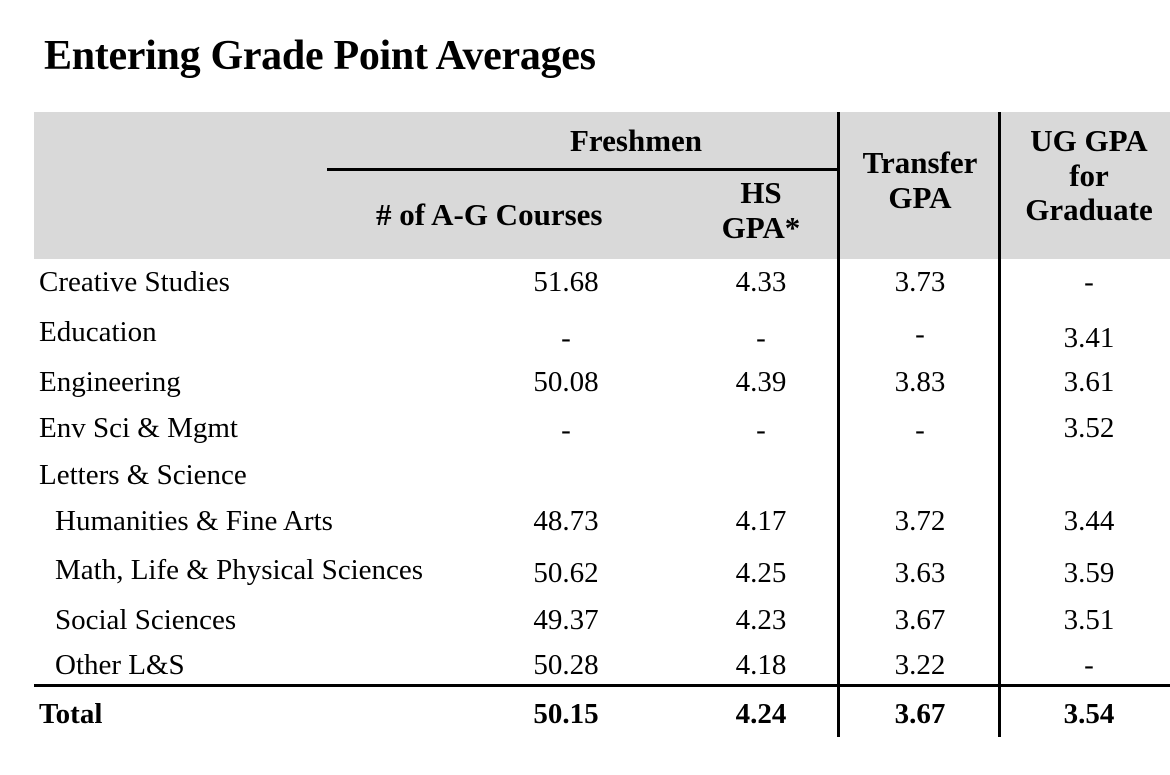  I want to click on cell-hs: 4.39, so click(761, 382).